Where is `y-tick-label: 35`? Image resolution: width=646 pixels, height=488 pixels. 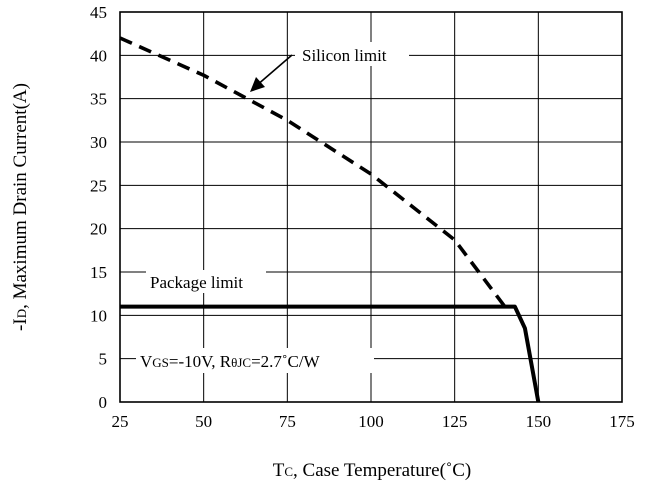 y-tick-label: 35 is located at coordinates (98, 99).